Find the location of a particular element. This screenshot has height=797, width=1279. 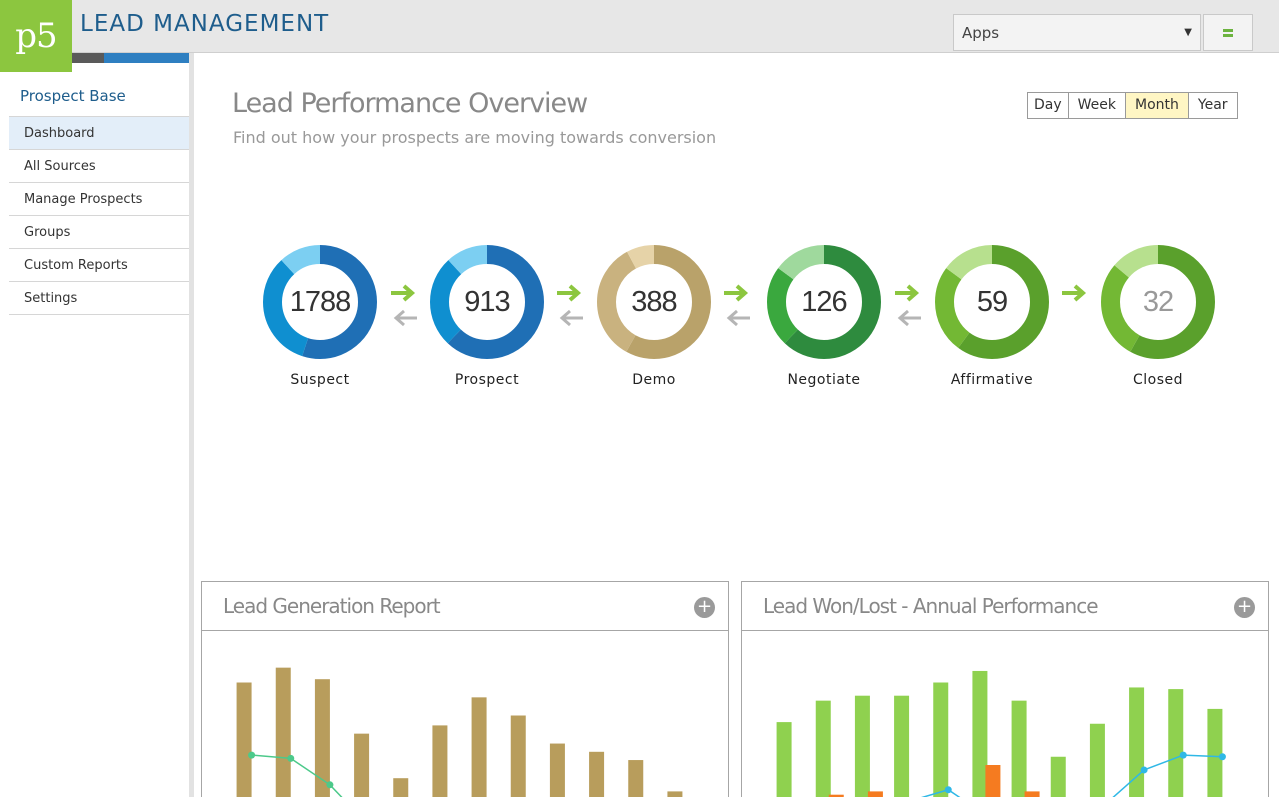

stage-label: Demo is located at coordinates (654, 380).